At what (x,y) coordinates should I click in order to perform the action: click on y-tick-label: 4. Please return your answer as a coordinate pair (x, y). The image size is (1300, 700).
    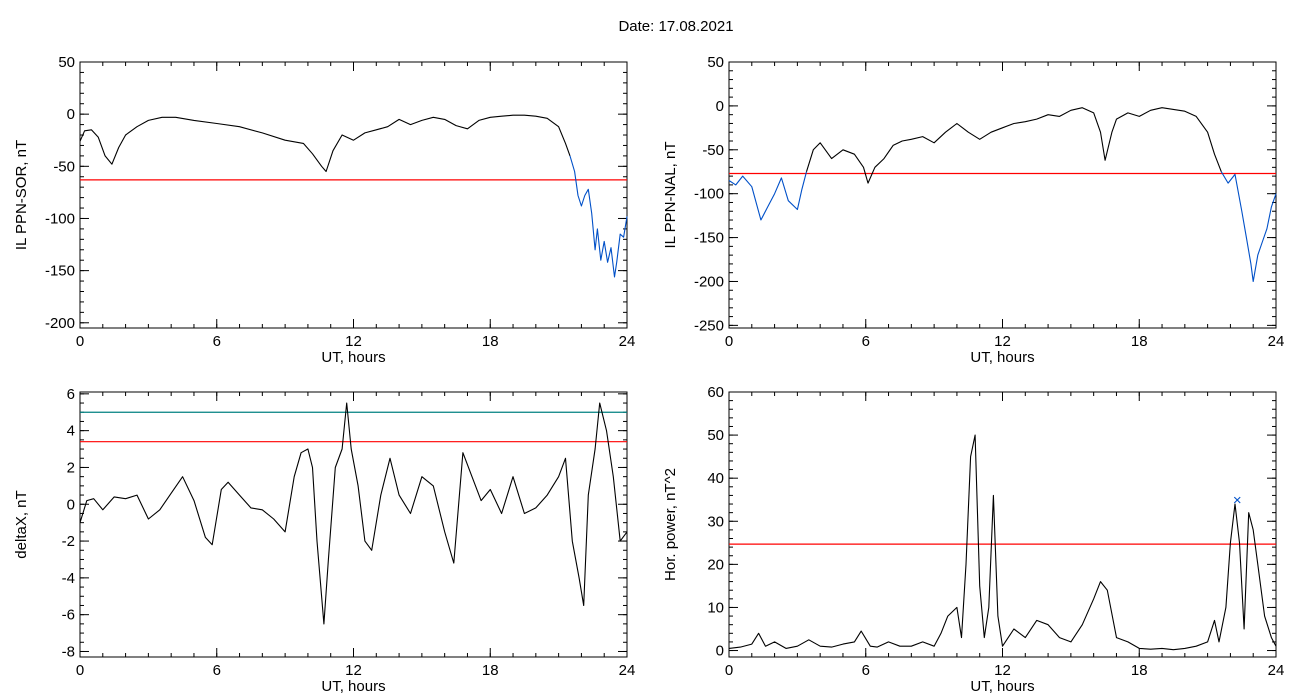
    Looking at the image, I should click on (71, 431).